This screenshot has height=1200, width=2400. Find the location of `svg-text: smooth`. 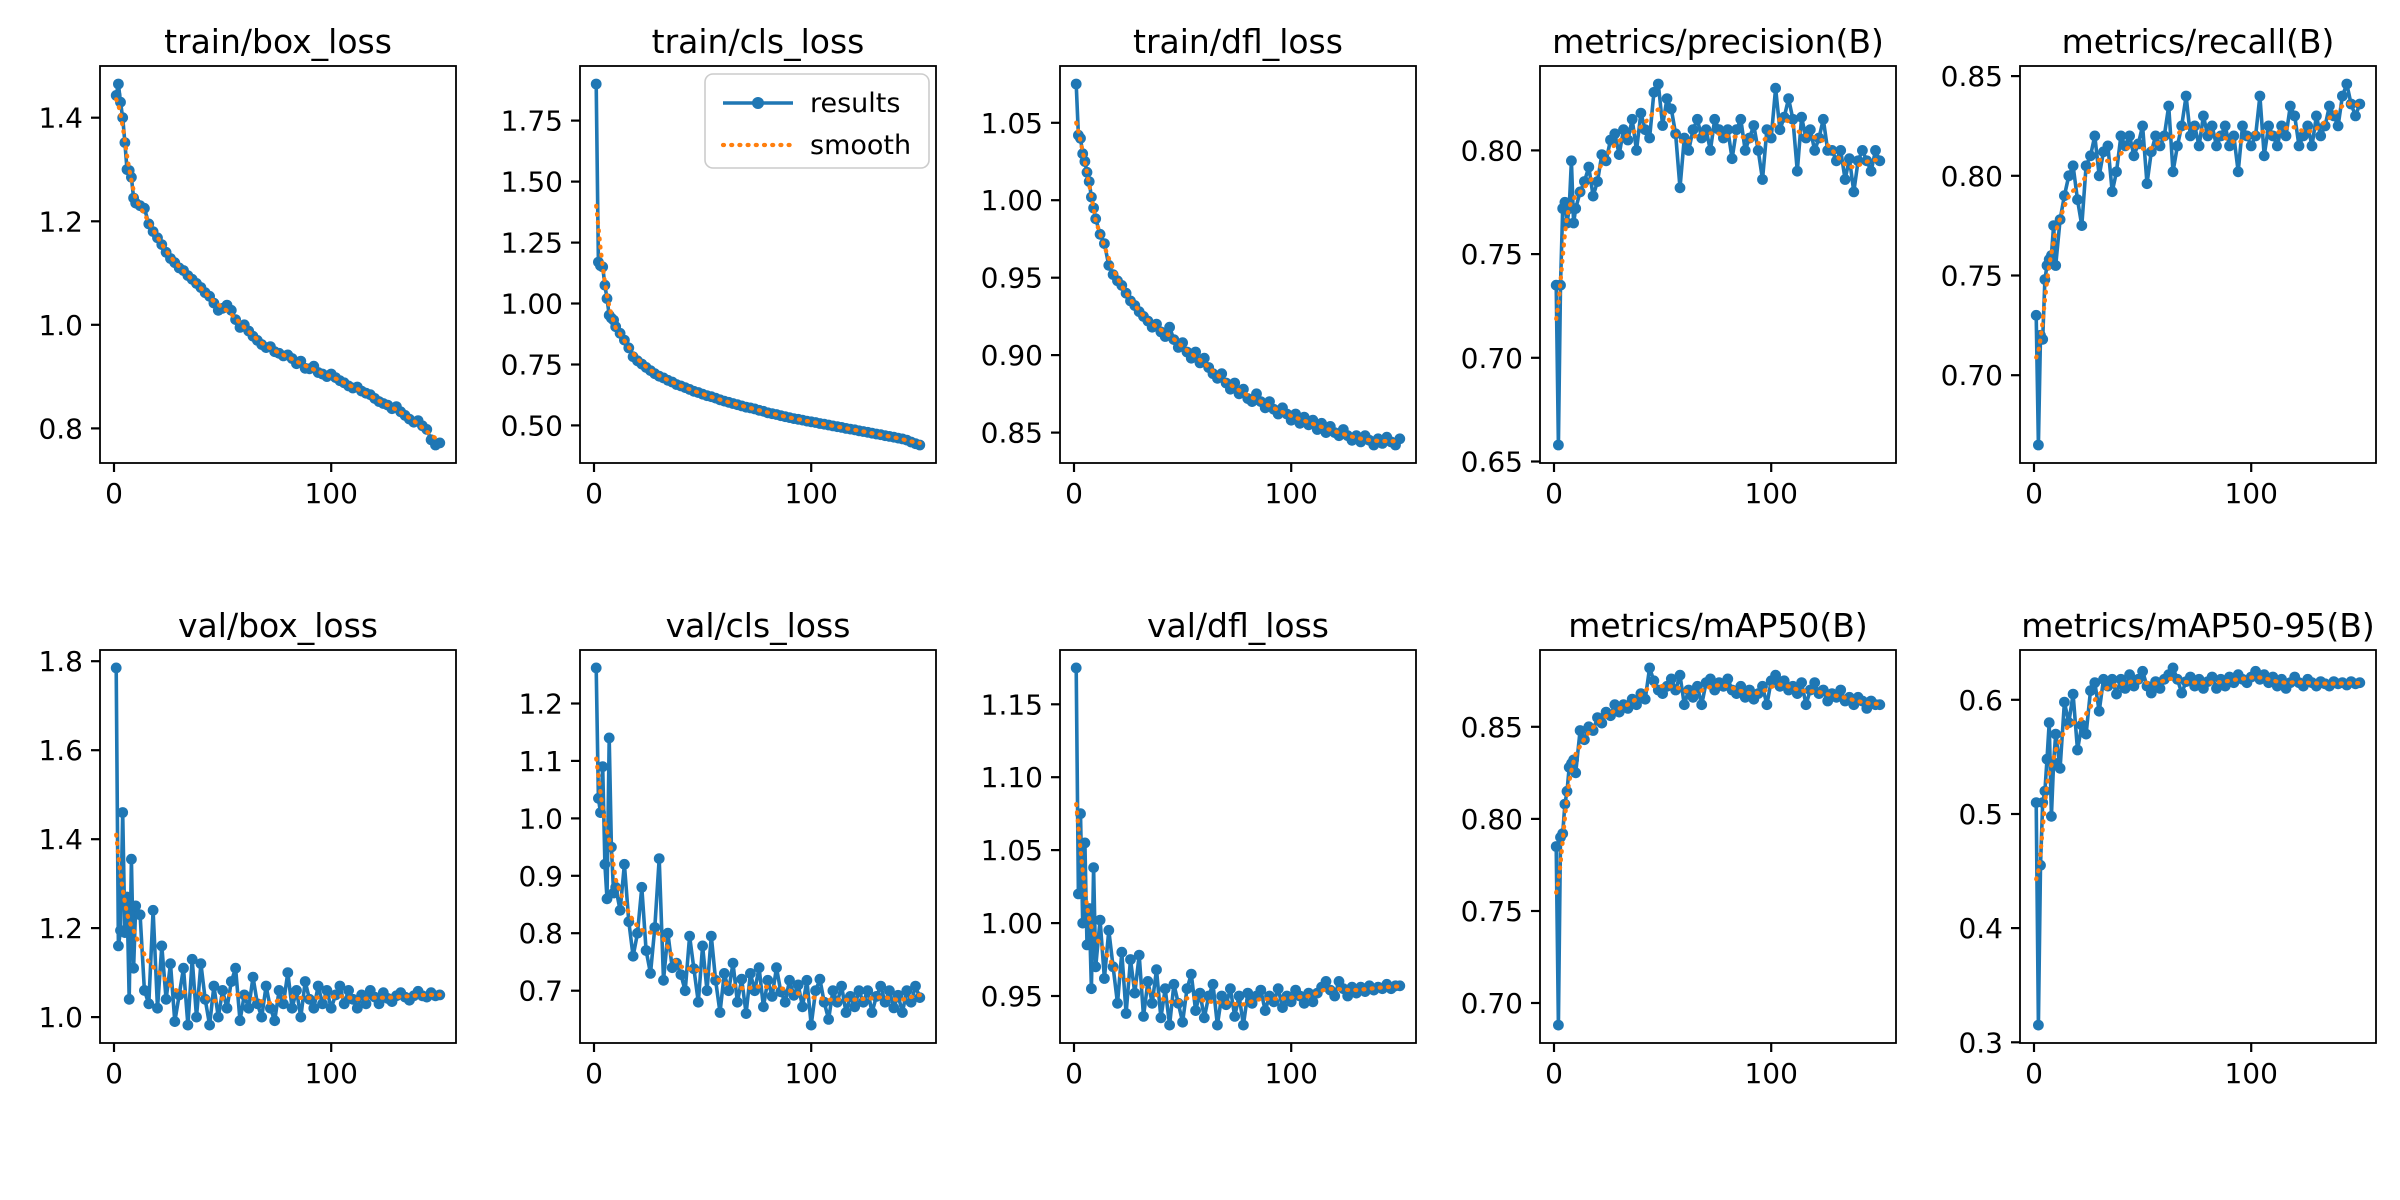

svg-text: smooth is located at coordinates (860, 145).